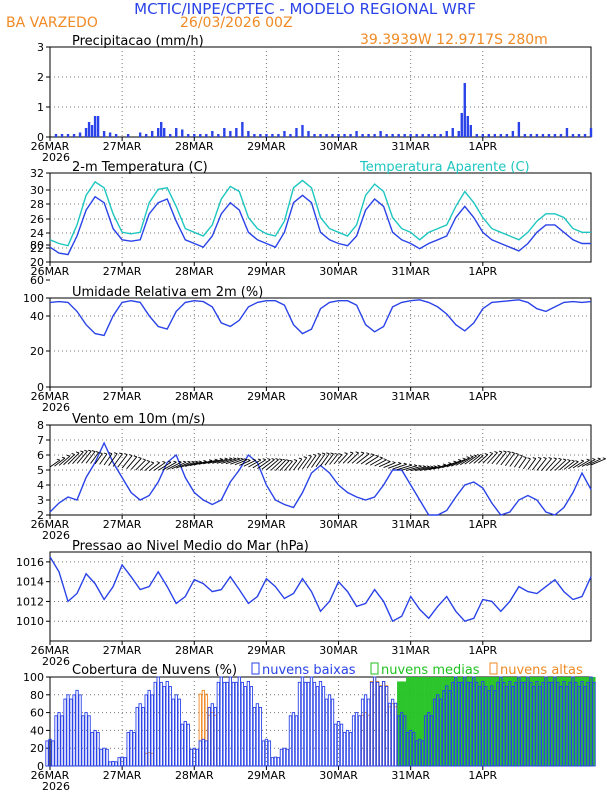  Describe the element at coordinates (194, 146) in the screenshot. I see `x-tick-label: 28MAR` at that location.